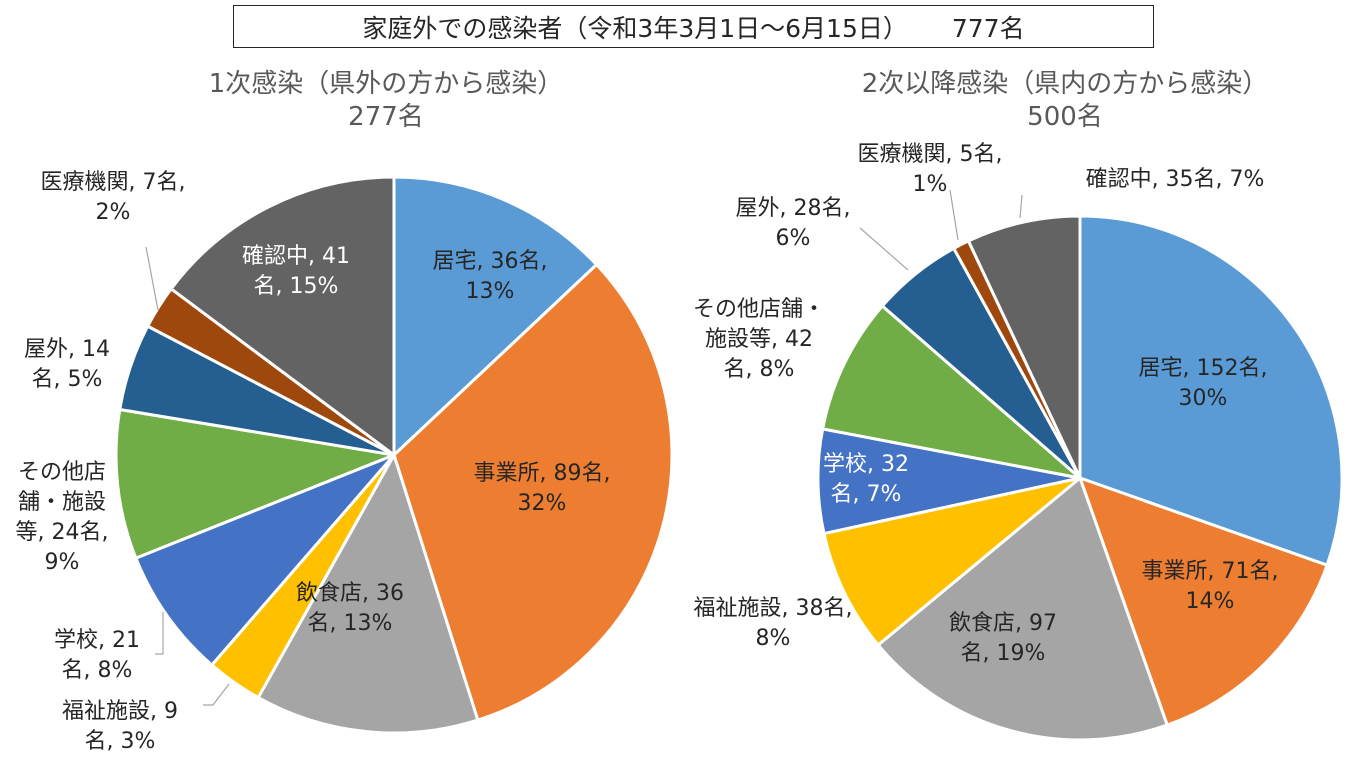  What do you see at coordinates (1003, 638) in the screenshot?
I see `chart2-data-label-2: 飲食店, 97 名, 19%` at bounding box center [1003, 638].